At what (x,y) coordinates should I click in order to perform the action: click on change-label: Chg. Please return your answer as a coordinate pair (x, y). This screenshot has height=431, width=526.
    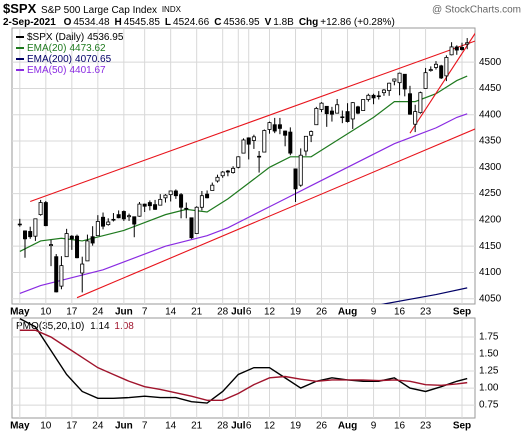
    Looking at the image, I should click on (308, 22).